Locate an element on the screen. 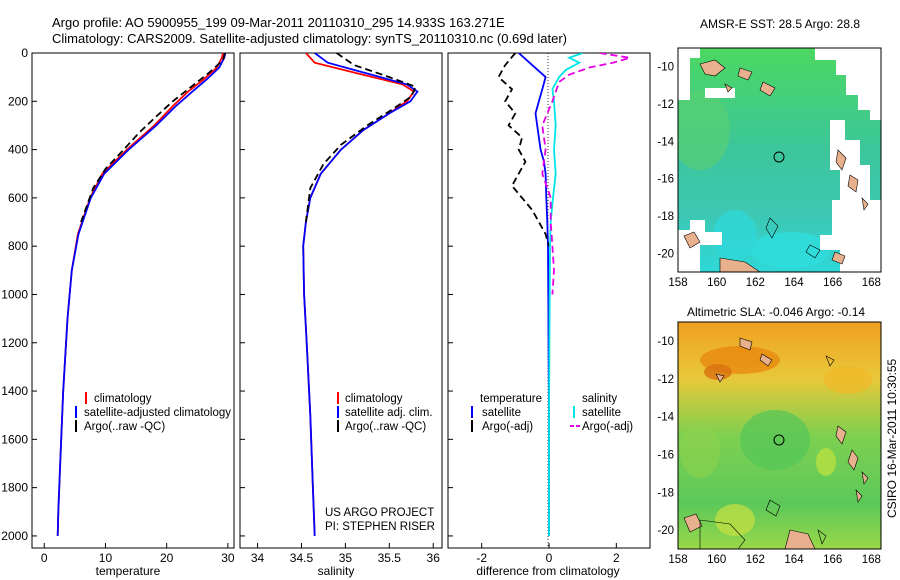 Image resolution: width=900 pixels, height=580 pixels. temperature-xtick-label: 30 is located at coordinates (228, 558).